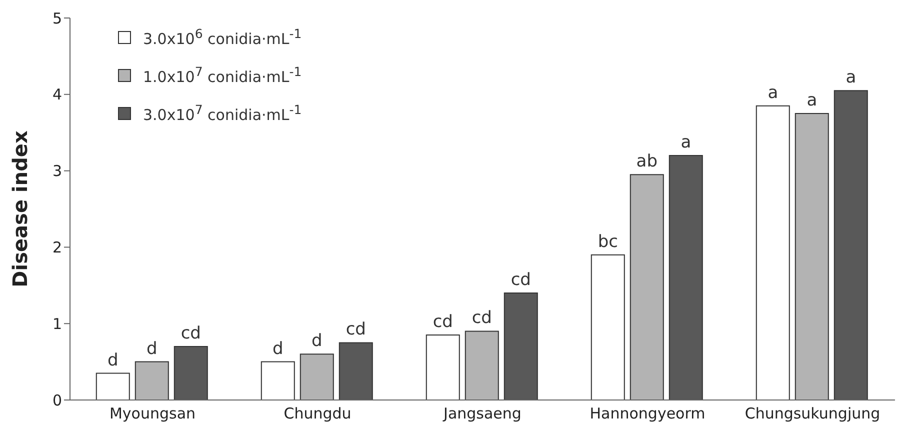 The image size is (913, 436). What do you see at coordinates (222, 37) in the screenshot?
I see `legend-label: 3.0x10$^{6}$ conidia·mL$^{-1}$` at bounding box center [222, 37].